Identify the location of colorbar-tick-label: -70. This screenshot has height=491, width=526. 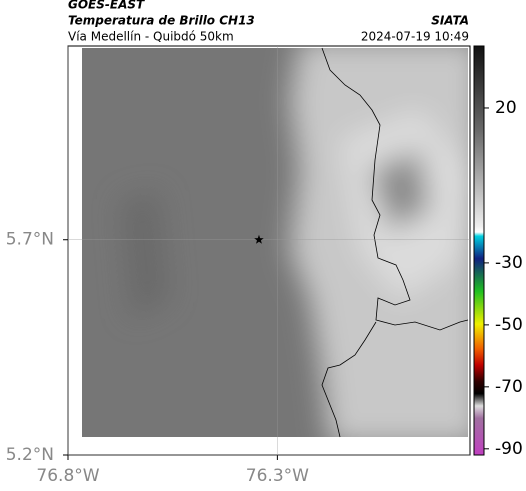
(509, 387).